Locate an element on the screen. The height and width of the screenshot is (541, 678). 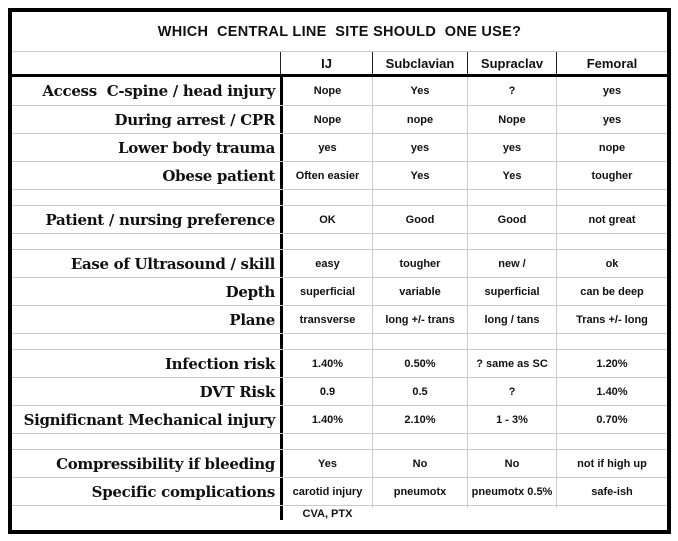
value-cell: pneumotx 0.5% is located at coordinates (511, 491).